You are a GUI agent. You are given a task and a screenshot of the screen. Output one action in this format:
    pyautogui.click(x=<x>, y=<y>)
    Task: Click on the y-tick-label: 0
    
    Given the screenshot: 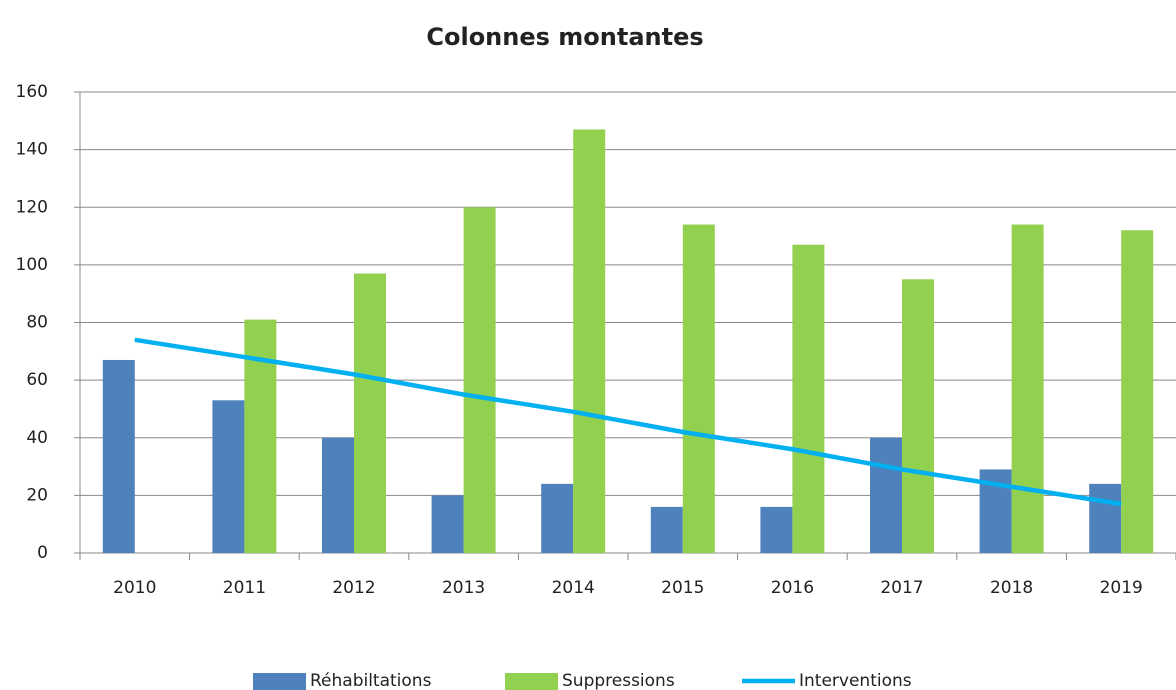 What is the action you would take?
    pyautogui.click(x=42, y=553)
    